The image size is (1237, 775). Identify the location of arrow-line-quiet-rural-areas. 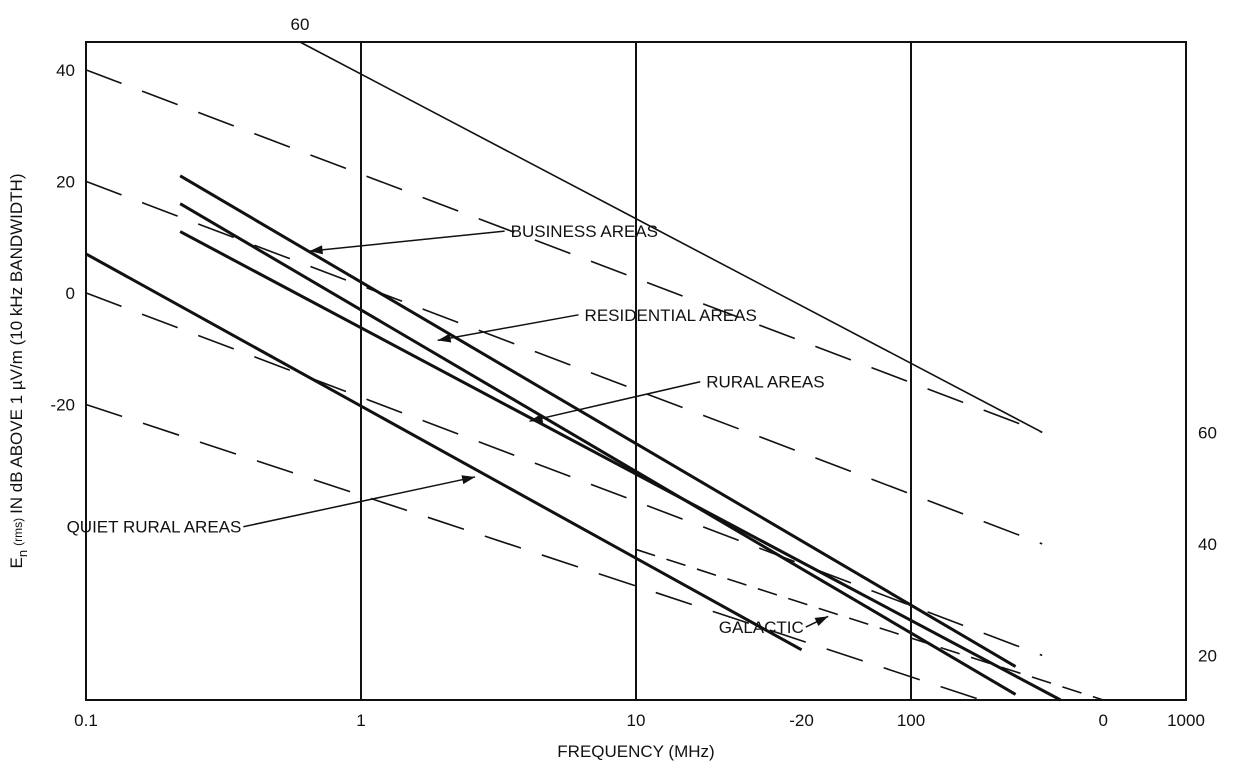
(359, 502).